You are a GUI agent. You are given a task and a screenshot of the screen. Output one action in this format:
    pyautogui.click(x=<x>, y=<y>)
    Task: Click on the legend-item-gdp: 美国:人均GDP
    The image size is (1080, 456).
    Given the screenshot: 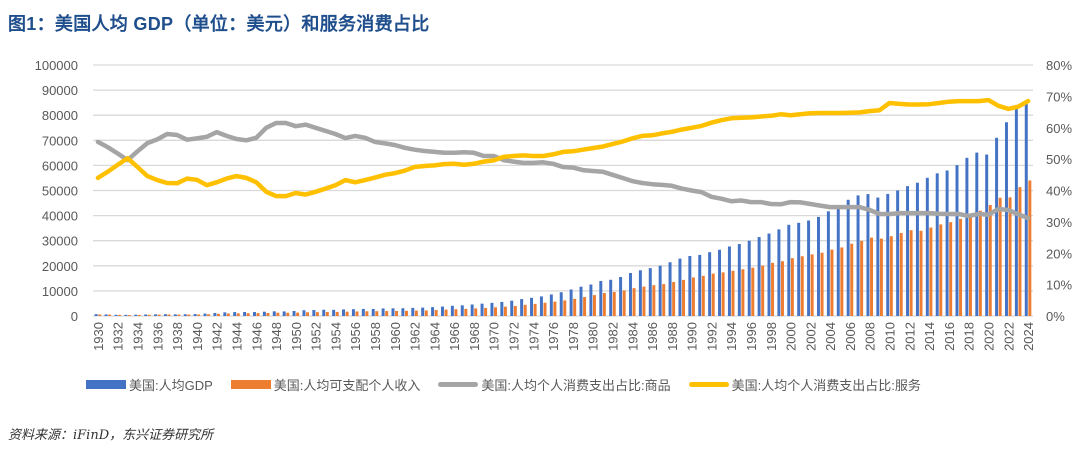 What is the action you would take?
    pyautogui.click(x=149, y=384)
    